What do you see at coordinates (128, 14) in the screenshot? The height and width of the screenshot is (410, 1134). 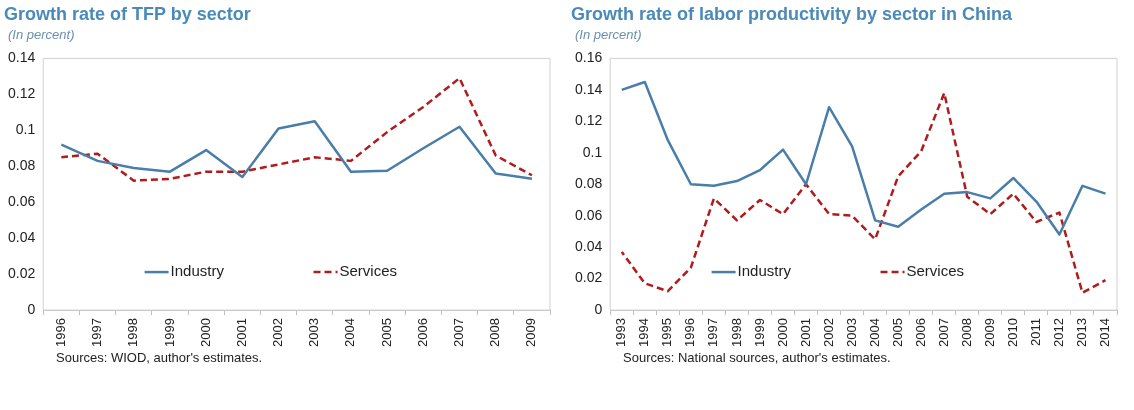 I see `chart-title: Growth rate of TFP by sector` at bounding box center [128, 14].